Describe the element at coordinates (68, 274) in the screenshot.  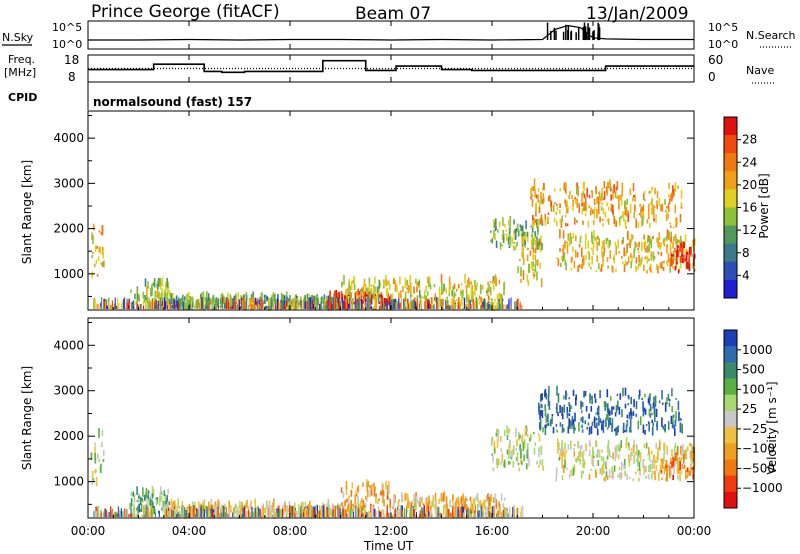
I see `power-ytick-label: 1000` at that location.